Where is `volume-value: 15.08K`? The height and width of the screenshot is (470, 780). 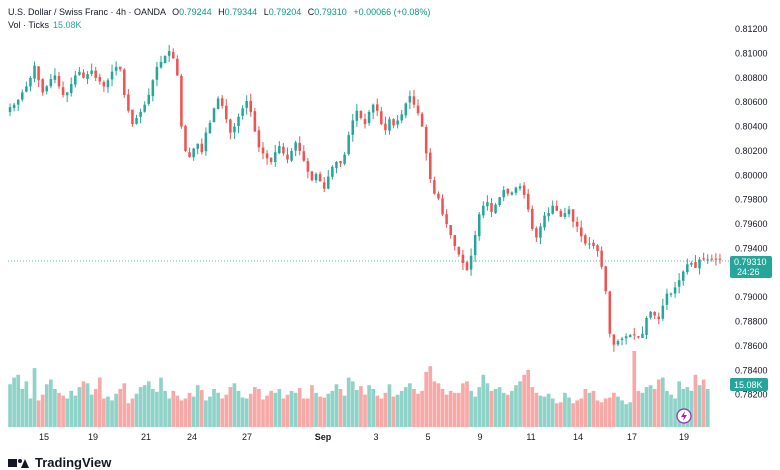 volume-value: 15.08K is located at coordinates (67, 25).